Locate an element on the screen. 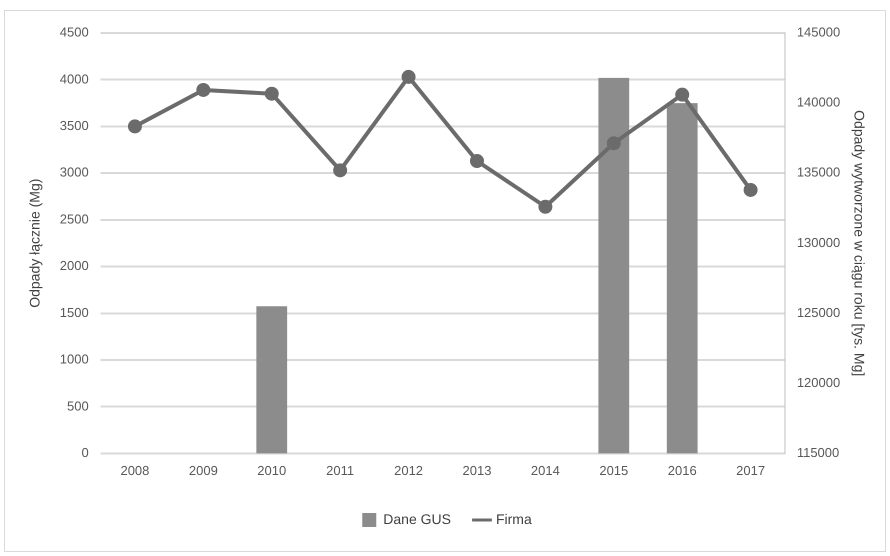 This screenshot has width=890, height=556. y-tick-label: 3500 is located at coordinates (74, 125).